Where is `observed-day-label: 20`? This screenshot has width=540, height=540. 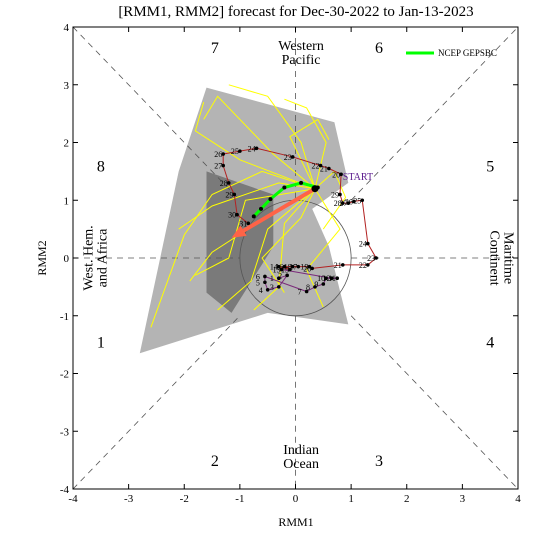 observed-day-label: 20 is located at coordinates (307, 268).